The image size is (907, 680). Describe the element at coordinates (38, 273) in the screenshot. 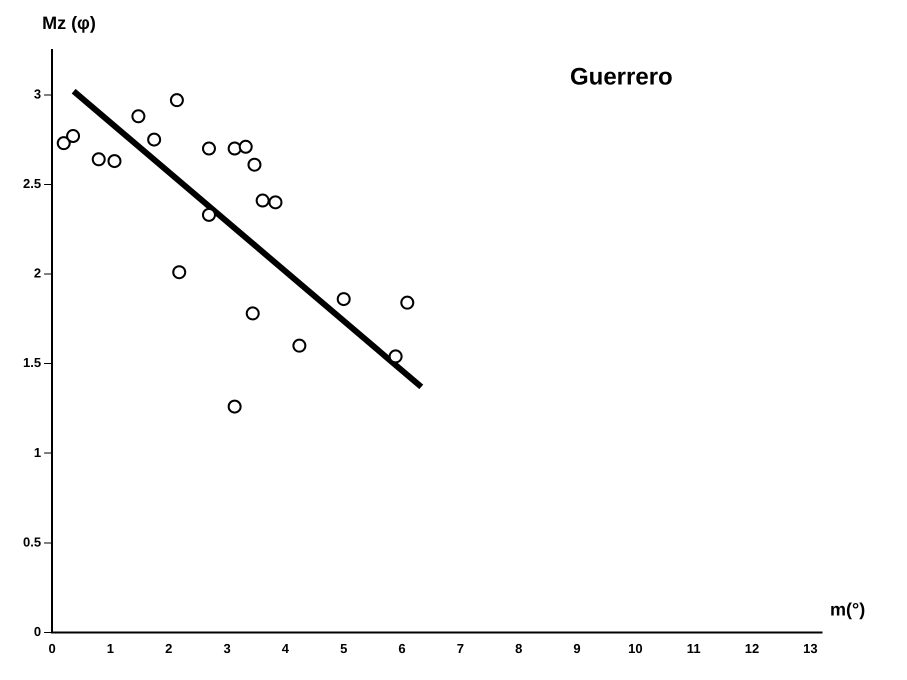

I see `y-tick-label: 2` at that location.